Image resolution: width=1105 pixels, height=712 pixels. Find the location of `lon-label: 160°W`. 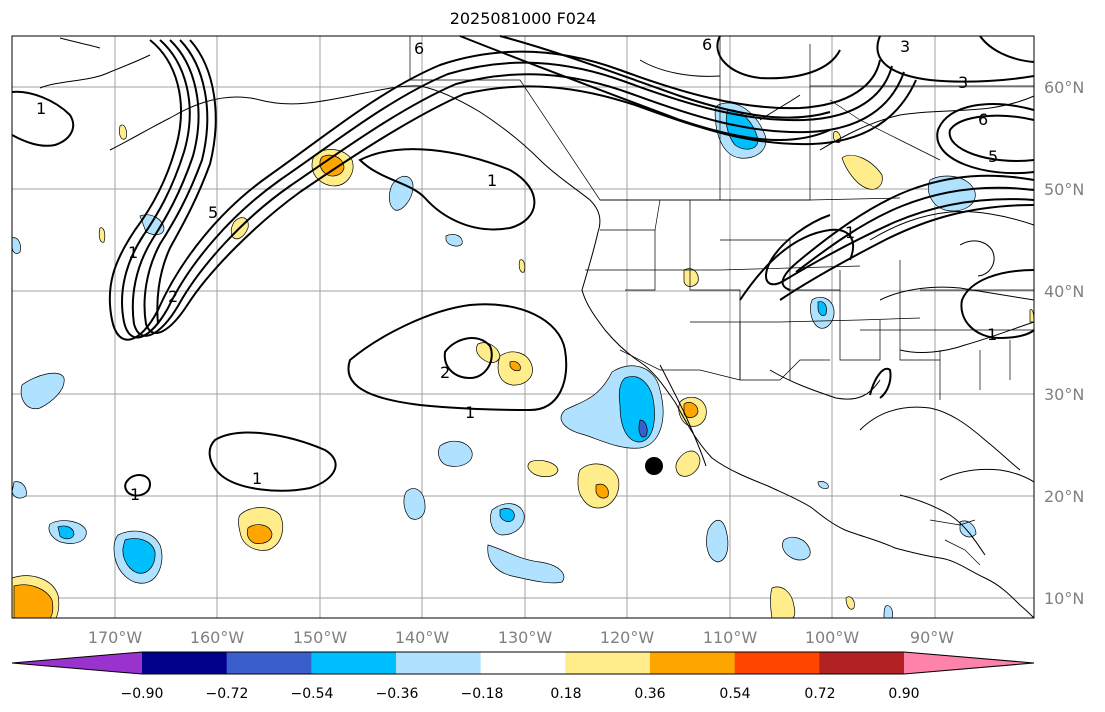

lon-label: 160°W is located at coordinates (217, 637).